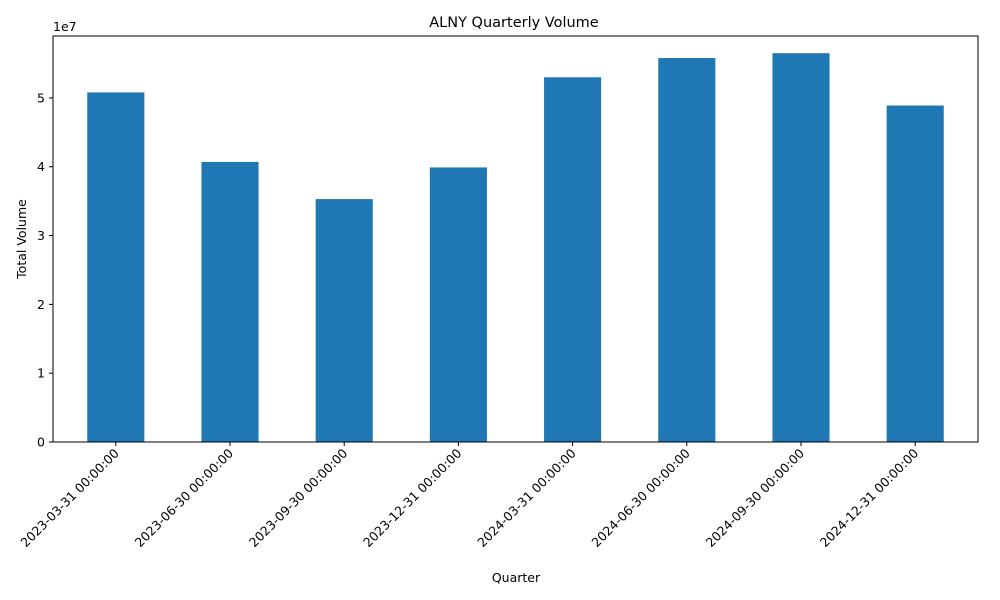  I want to click on y-axis-ticks: 0 1 2 3 4 5, so click(45, 270).